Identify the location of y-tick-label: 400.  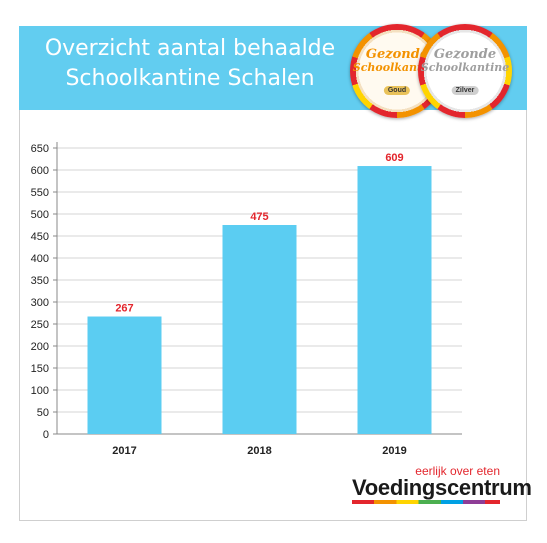
(40, 259).